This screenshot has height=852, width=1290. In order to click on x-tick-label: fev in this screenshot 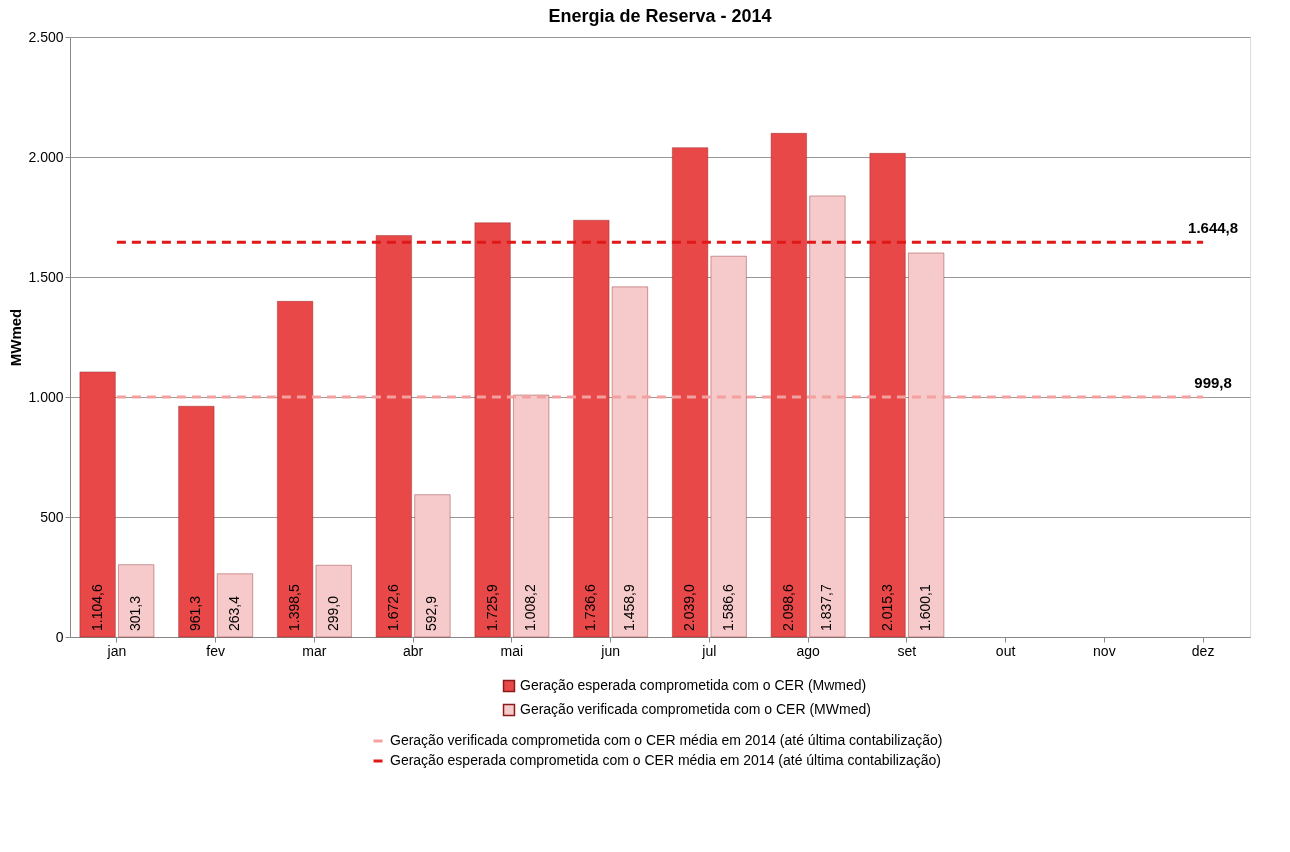, I will do `click(215, 650)`.